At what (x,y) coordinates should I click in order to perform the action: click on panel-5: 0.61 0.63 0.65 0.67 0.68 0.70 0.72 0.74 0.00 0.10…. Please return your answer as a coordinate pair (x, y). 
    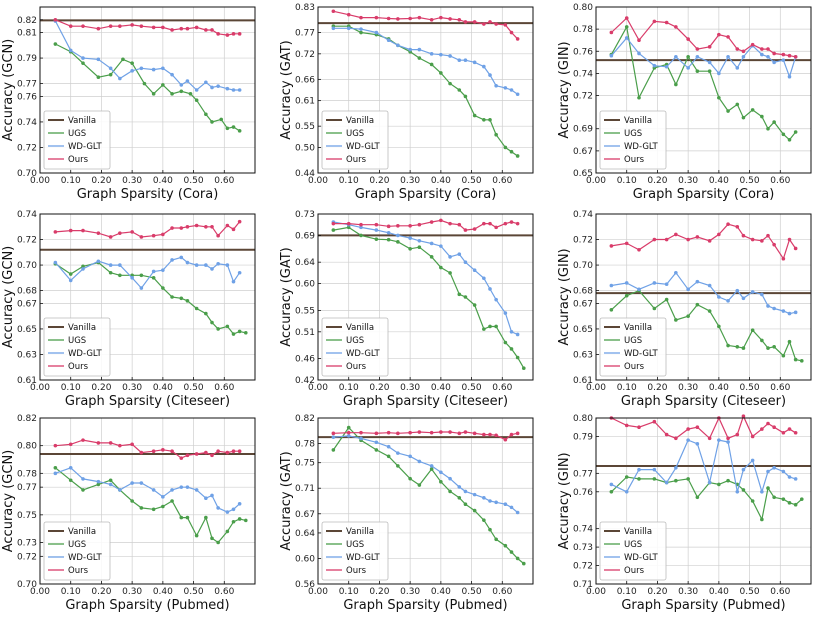
    Looking at the image, I should click on (684, 309).